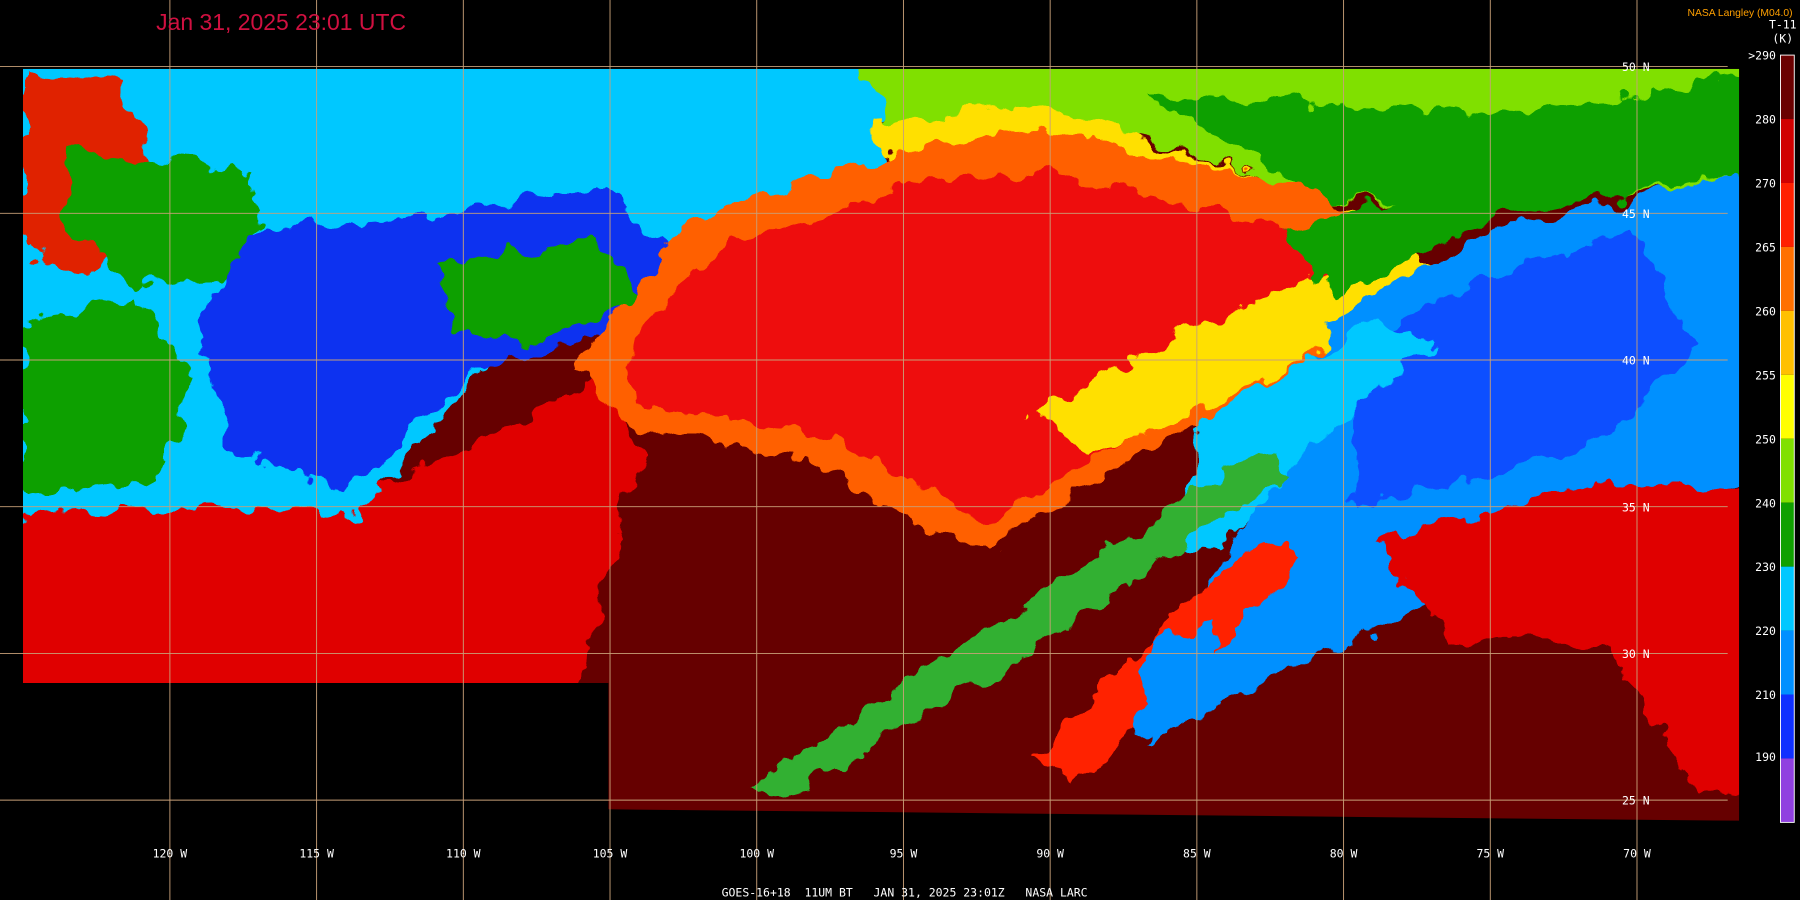  What do you see at coordinates (1765, 184) in the screenshot?
I see `colorbar-tick-label: 270` at bounding box center [1765, 184].